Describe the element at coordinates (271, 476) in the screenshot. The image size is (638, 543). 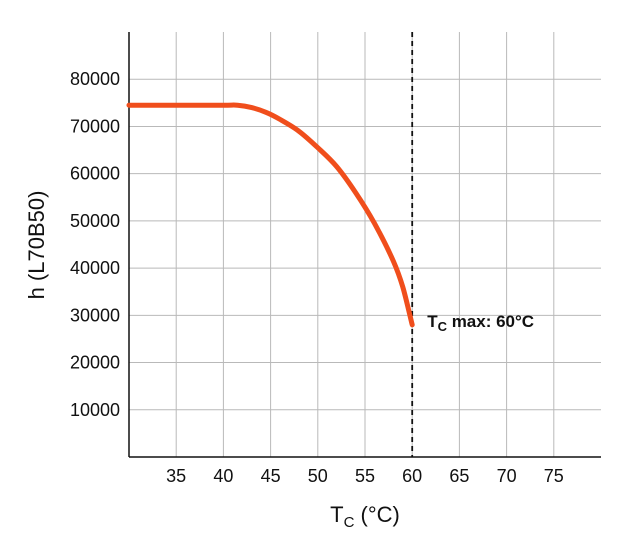
I see `x-tick-label: 45` at that location.